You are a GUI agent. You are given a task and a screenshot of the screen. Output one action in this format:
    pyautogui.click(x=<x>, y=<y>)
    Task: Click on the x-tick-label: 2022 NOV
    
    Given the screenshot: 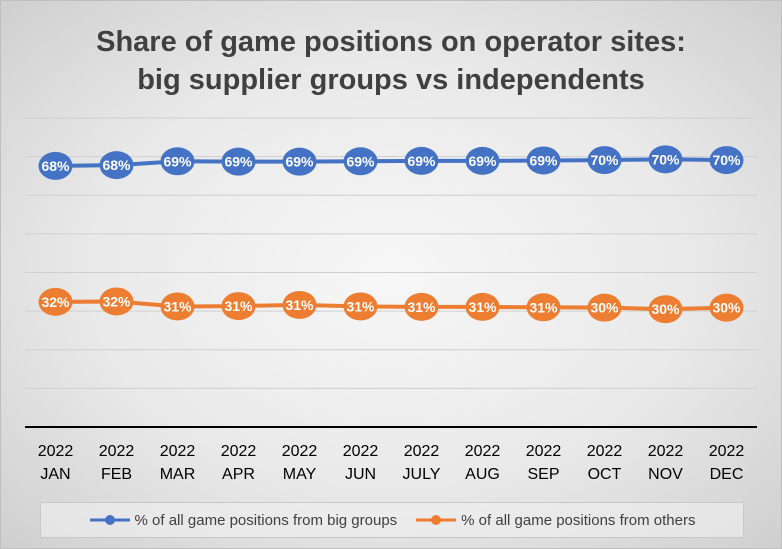 What is the action you would take?
    pyautogui.click(x=666, y=463)
    